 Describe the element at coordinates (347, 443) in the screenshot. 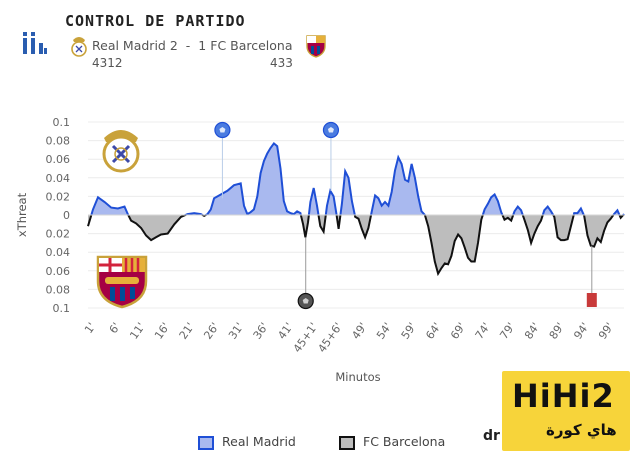

I see `legend-swatch-fc-barcelona` at that location.